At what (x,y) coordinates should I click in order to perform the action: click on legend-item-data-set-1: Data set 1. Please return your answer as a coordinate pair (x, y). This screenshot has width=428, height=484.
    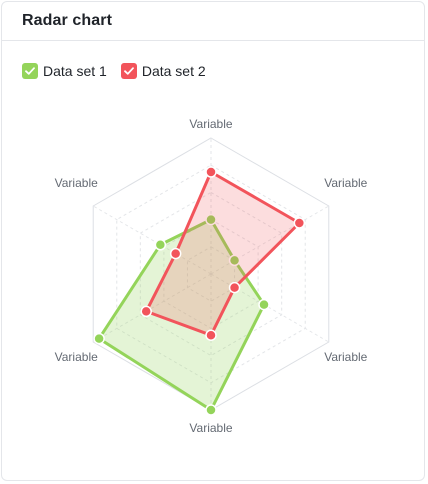
    Looking at the image, I should click on (64, 71).